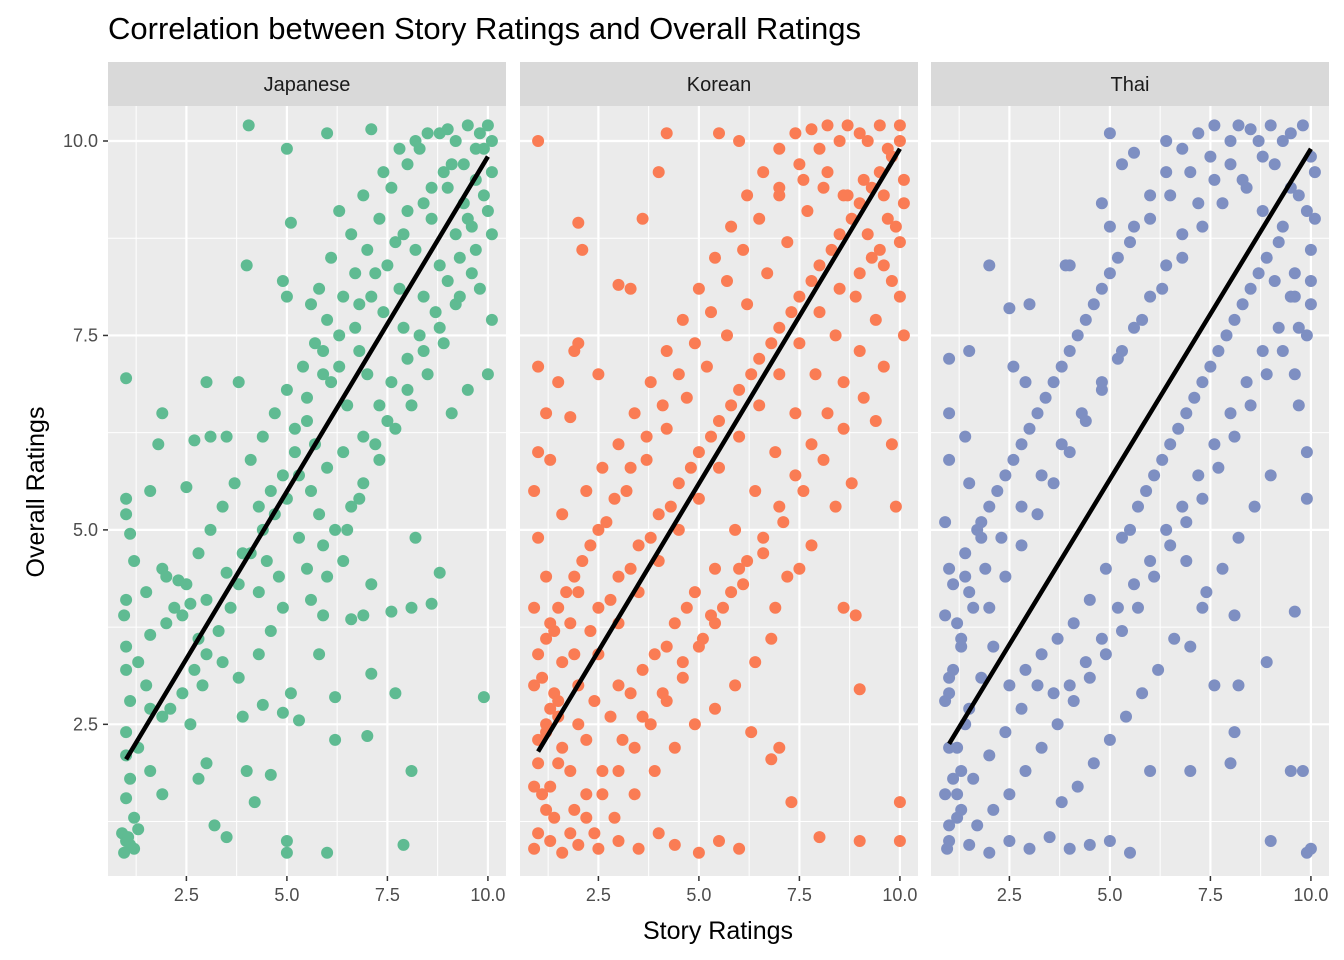 Image resolution: width=1344 pixels, height=960 pixels. Describe the element at coordinates (85, 724) in the screenshot. I see `y-tick-label: 2.5` at that location.